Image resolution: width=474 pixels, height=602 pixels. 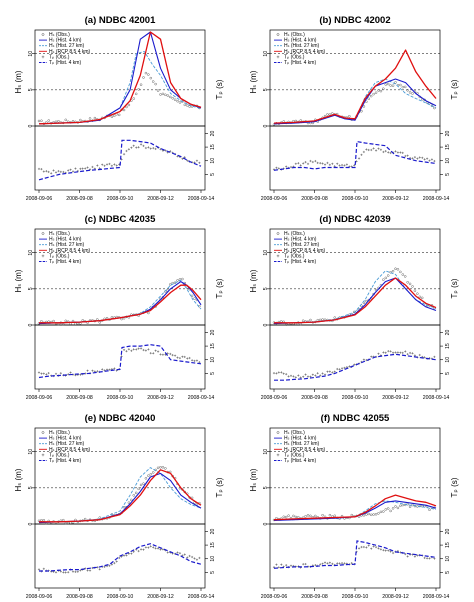 I want to click on legend-obs-symbol, so click(x=43, y=233).